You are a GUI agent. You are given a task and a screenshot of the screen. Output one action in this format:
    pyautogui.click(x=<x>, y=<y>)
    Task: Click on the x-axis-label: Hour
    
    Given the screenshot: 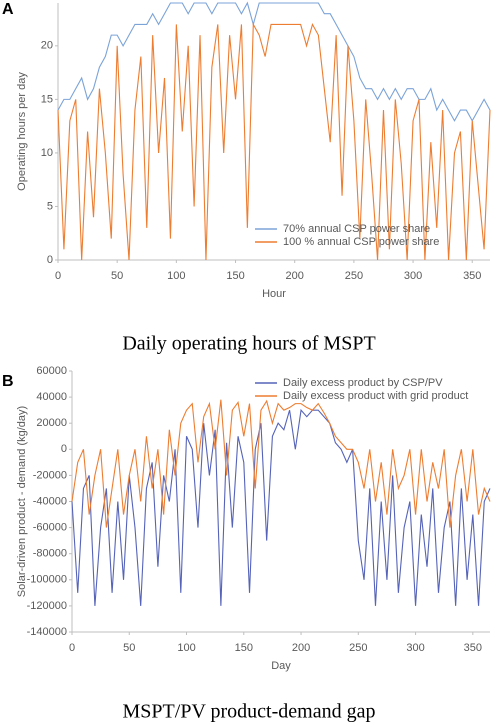 What is the action you would take?
    pyautogui.click(x=274, y=294)
    